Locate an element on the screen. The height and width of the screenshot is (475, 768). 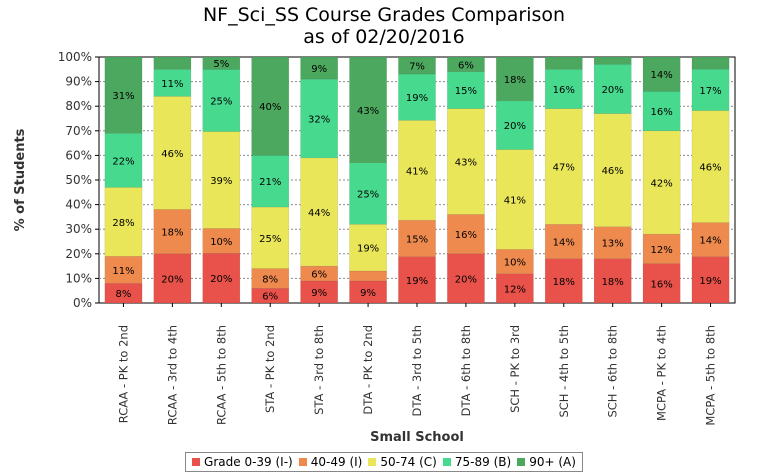
data-label: 19% is located at coordinates (710, 281).